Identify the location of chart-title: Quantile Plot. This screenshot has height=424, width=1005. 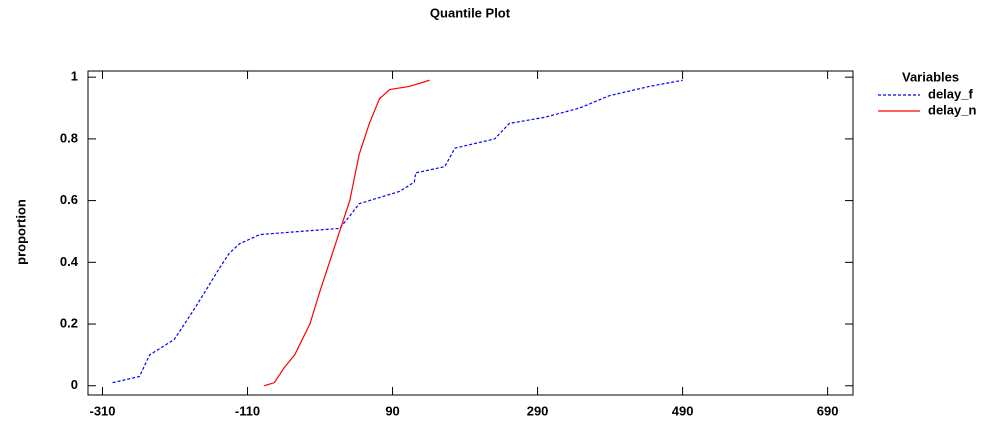
(470, 12).